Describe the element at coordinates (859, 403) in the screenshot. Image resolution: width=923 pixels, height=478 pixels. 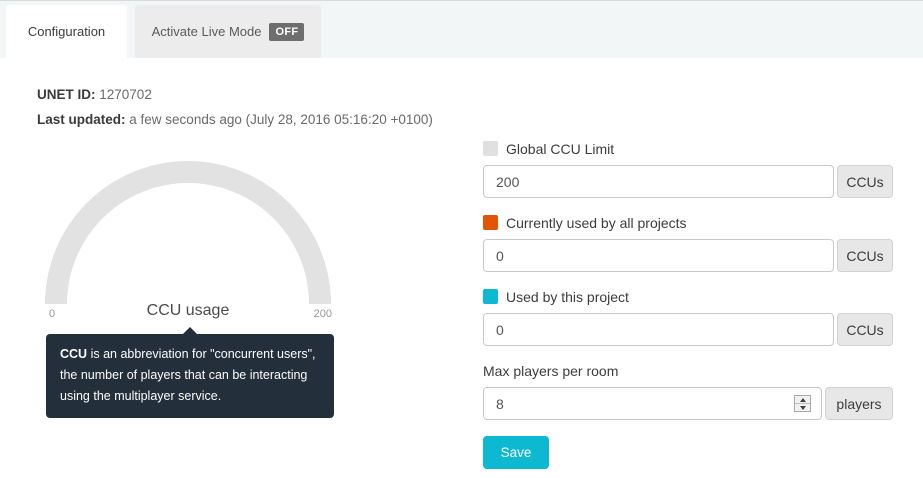
I see `players-unit-addon: players` at that location.